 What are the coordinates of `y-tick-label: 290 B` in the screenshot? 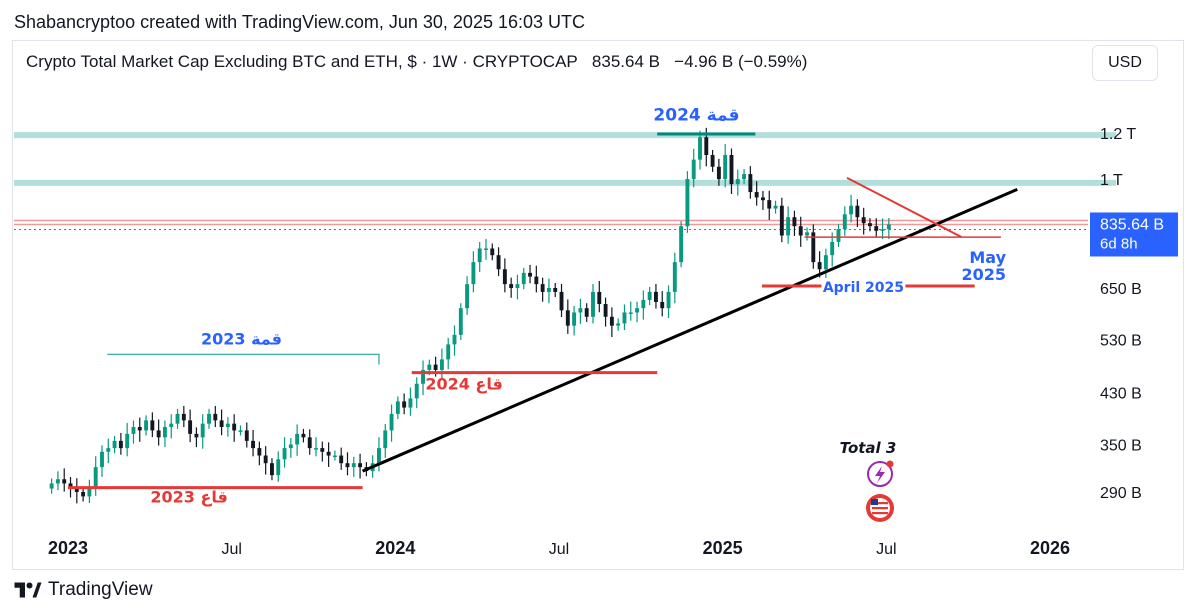 It's located at (1121, 493).